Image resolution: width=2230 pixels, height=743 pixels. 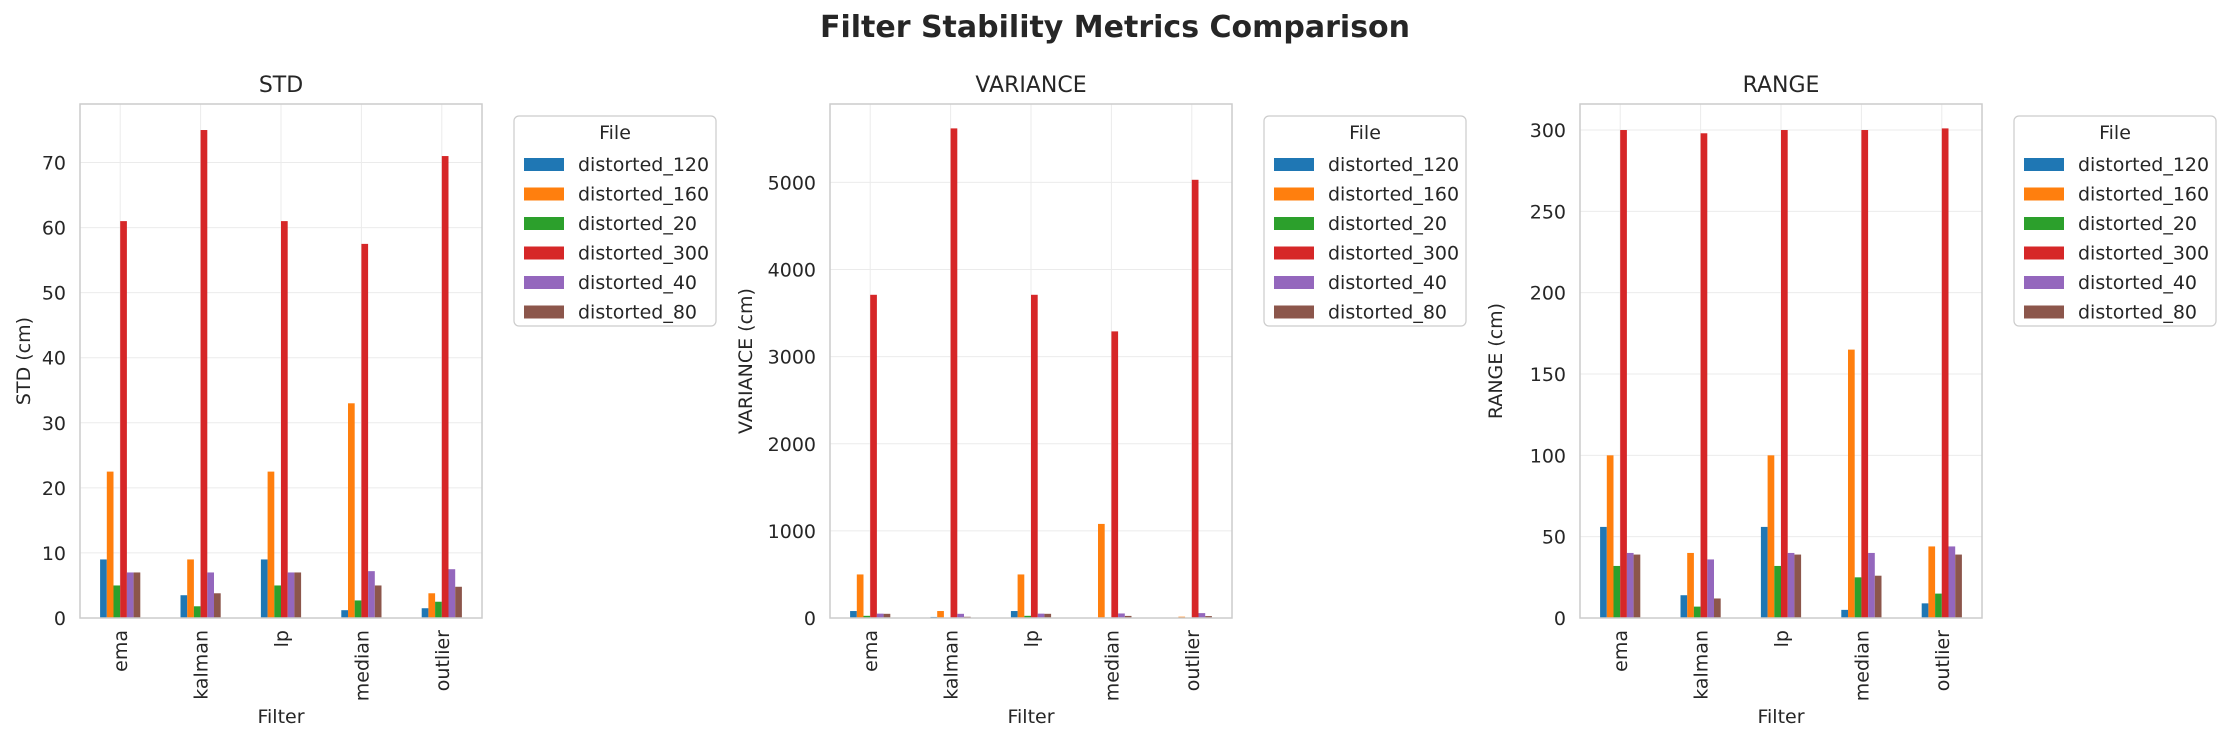 I want to click on y-tick-label: 1000, so click(x=792, y=532).